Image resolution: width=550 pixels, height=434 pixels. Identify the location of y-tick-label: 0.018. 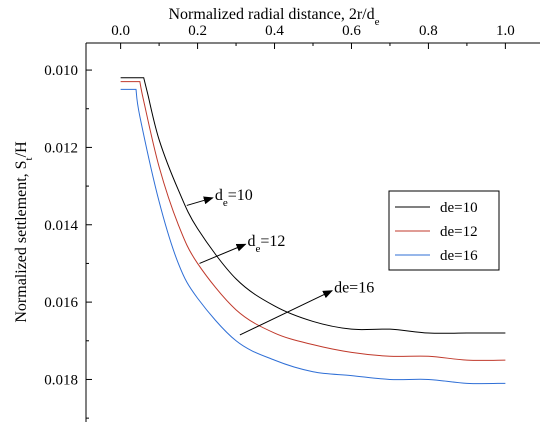
(61, 380).